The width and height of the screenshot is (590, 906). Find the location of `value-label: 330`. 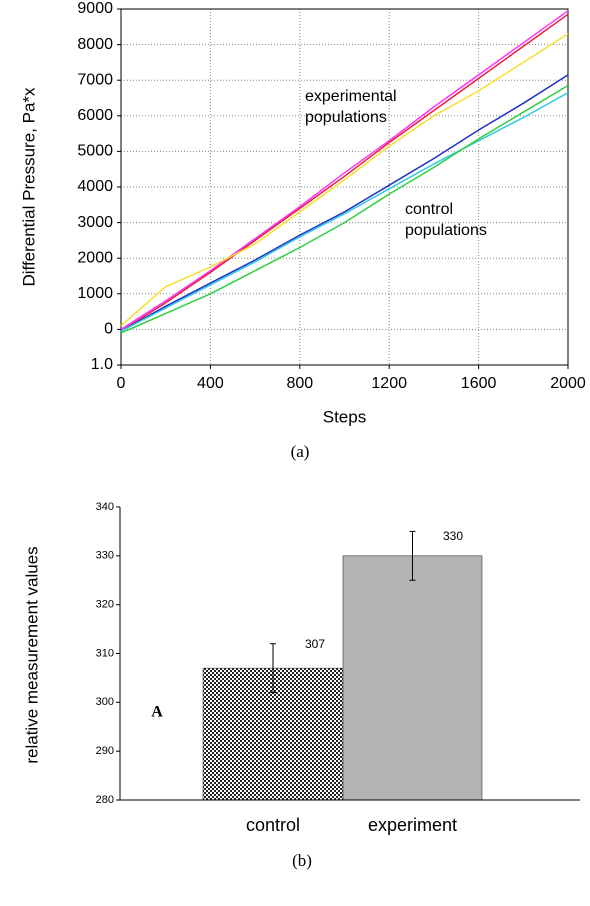

value-label: 330 is located at coordinates (453, 536).